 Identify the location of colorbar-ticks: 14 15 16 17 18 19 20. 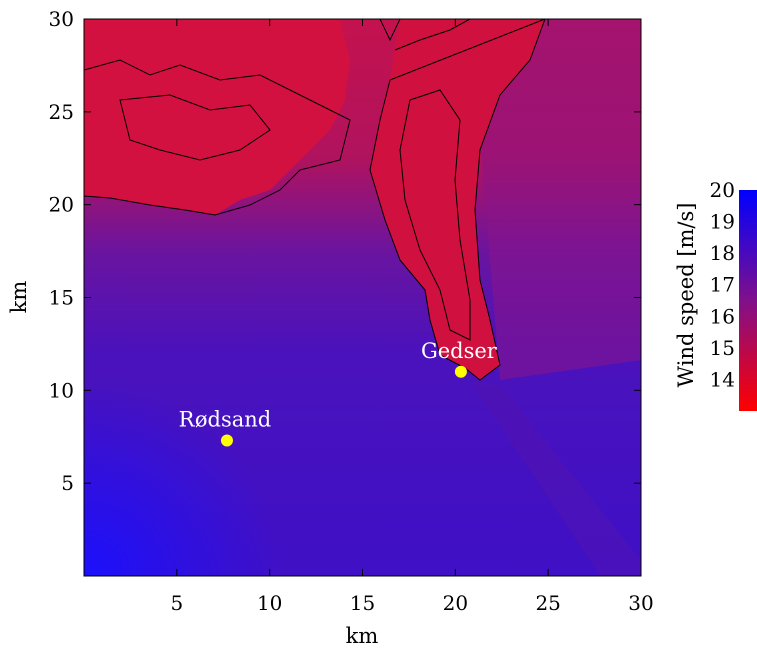
(722, 284).